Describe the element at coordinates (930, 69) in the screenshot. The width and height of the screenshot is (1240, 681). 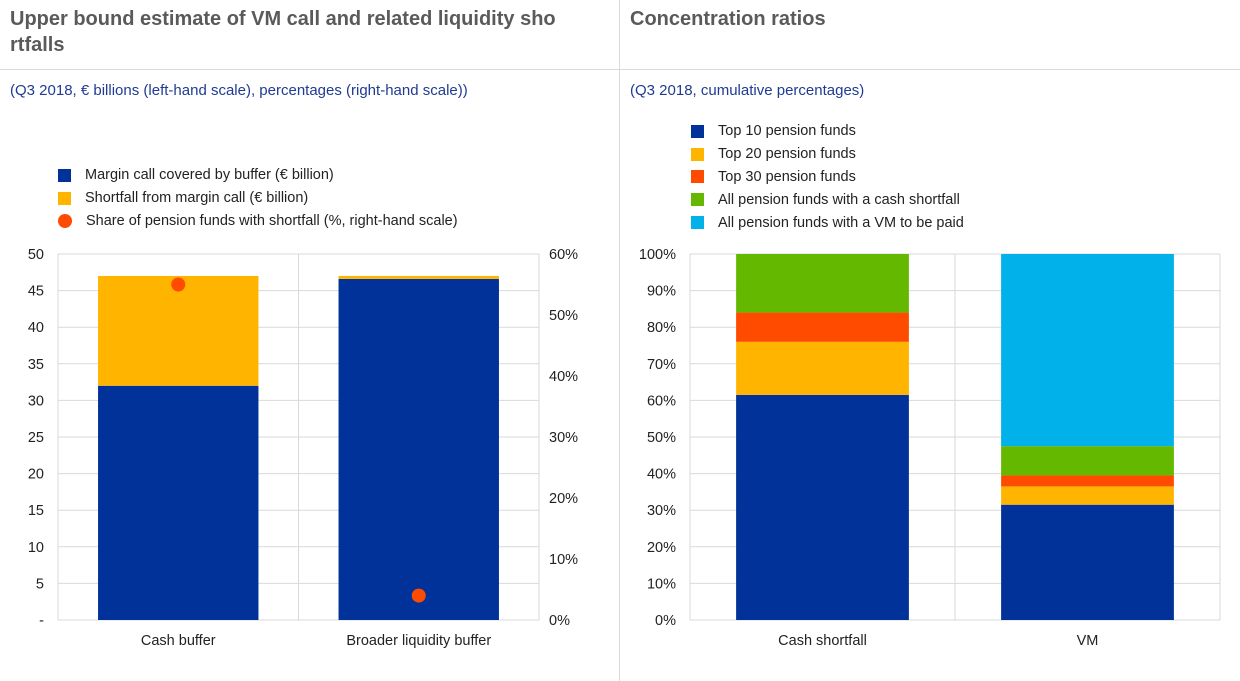
I see `right-title-rule` at that location.